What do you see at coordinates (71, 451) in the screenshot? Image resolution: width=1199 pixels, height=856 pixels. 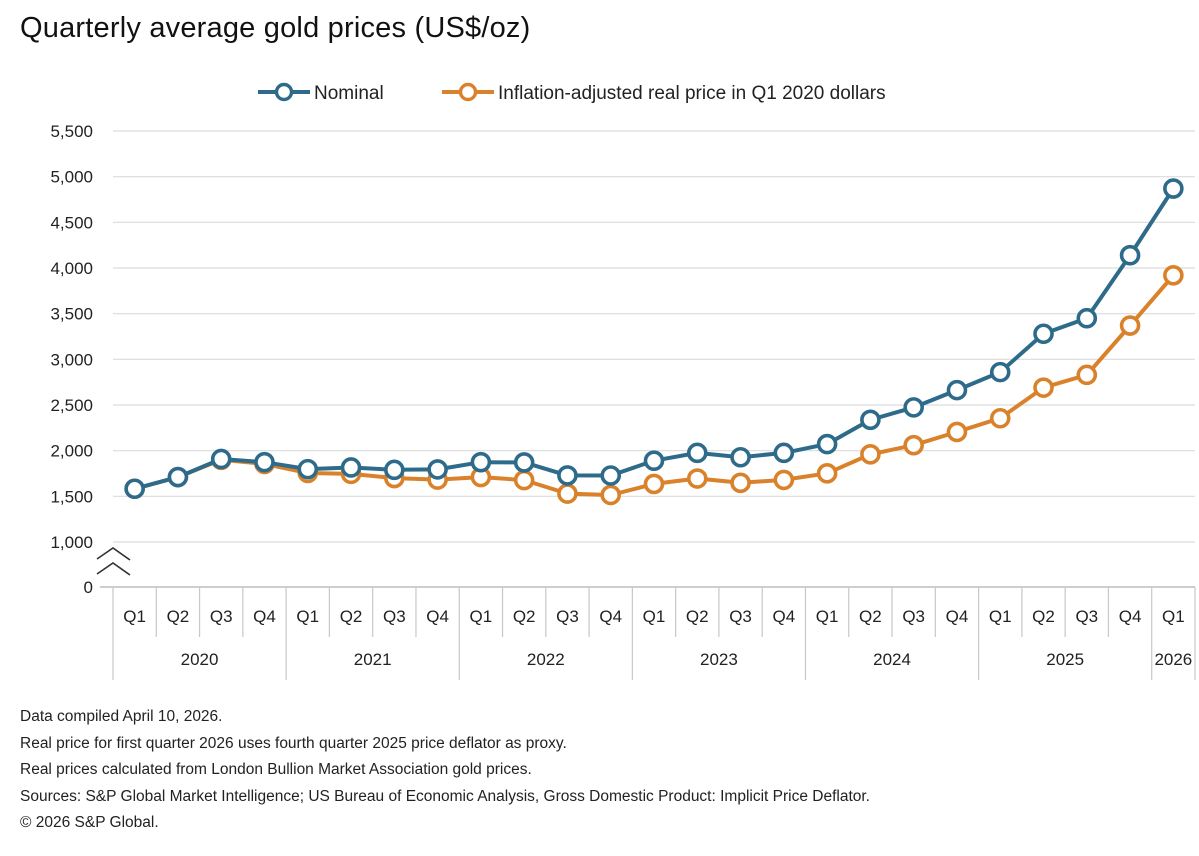 I see `y-tick-label: 2,000` at bounding box center [71, 451].